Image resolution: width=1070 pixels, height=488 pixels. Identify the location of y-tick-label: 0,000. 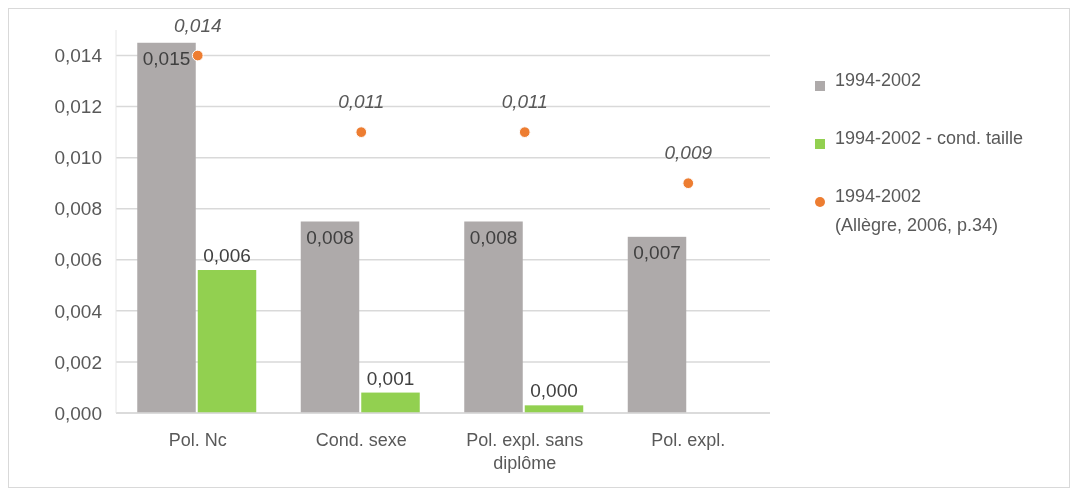
(78, 413).